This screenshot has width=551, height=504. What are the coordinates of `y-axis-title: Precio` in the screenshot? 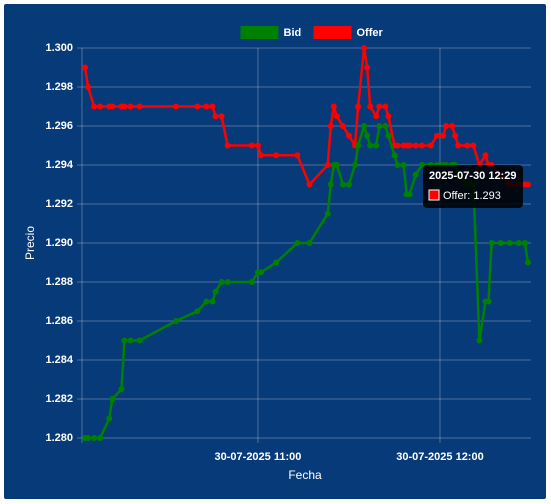 It's located at (30, 243).